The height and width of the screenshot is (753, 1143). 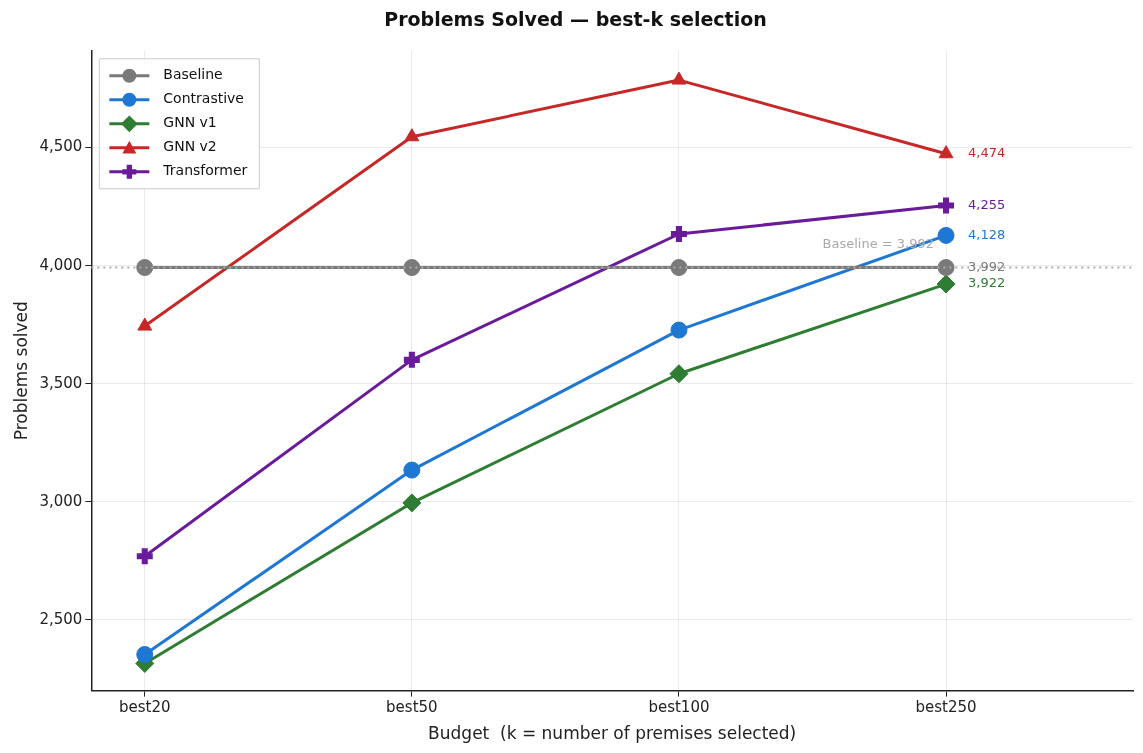 I want to click on data-label: 4,255, so click(x=987, y=204).